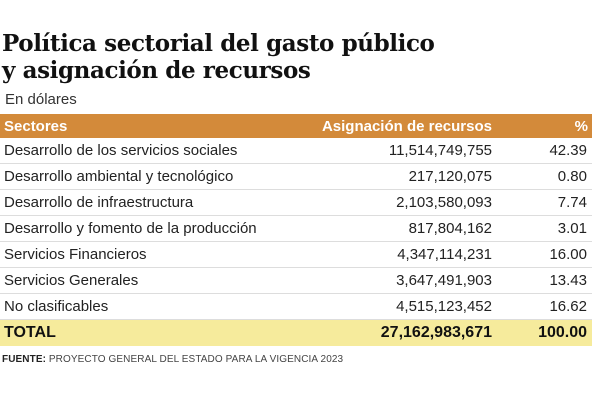 This screenshot has width=592, height=400. I want to click on total-amount: 27,162,983,671, so click(398, 332).